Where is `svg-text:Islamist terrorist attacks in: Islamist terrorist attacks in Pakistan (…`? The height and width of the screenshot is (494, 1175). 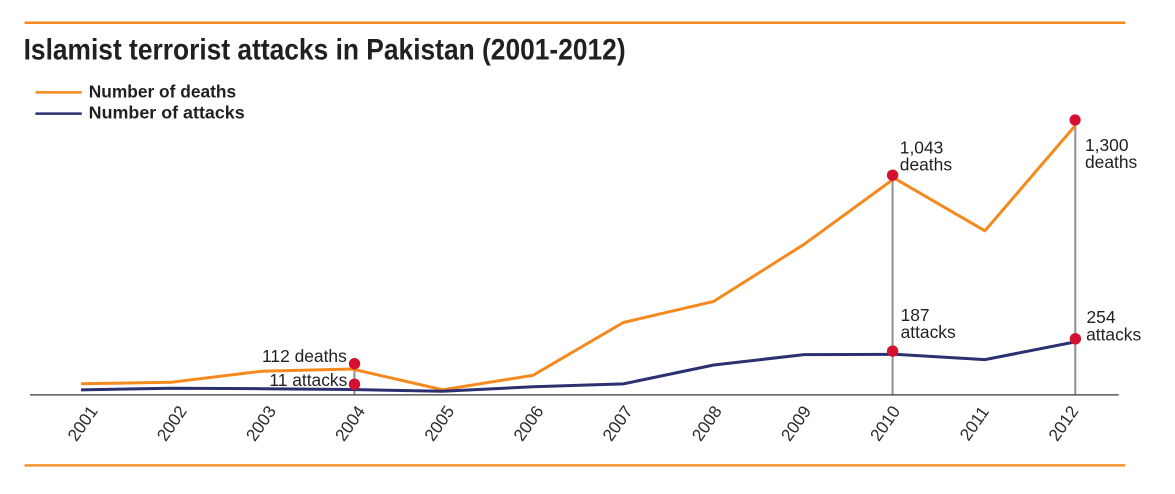
svg-text:Islamist terrorist attacks in: Islamist terrorist attacks in Pakistan (… is located at coordinates (325, 50).